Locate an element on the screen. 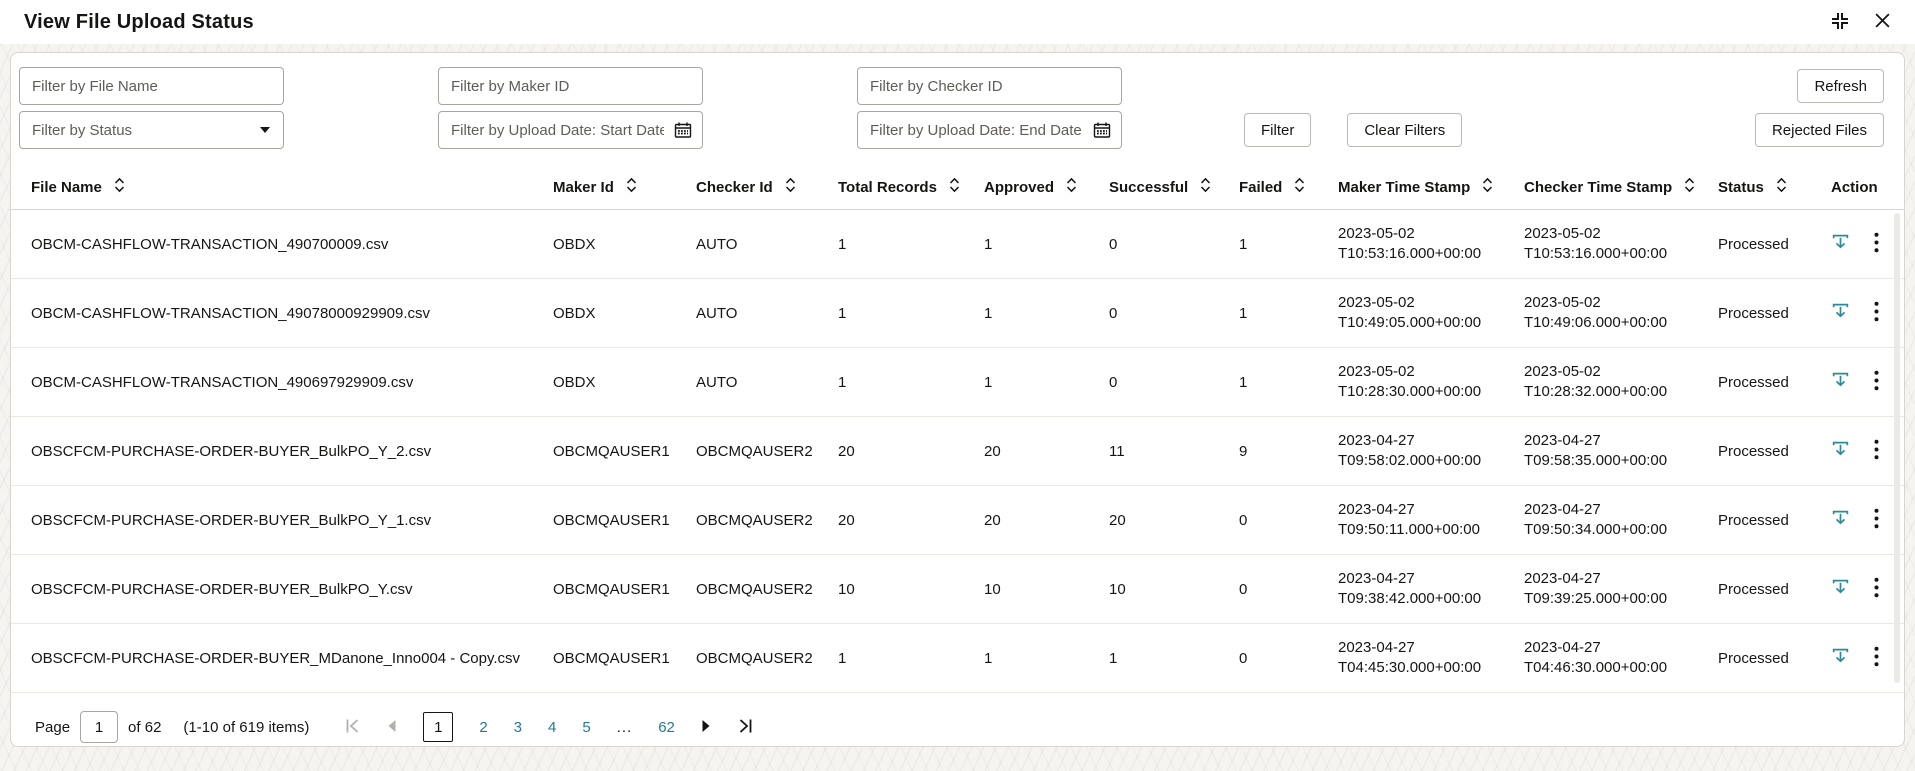 The height and width of the screenshot is (771, 1915). page-label: Page is located at coordinates (53, 727).